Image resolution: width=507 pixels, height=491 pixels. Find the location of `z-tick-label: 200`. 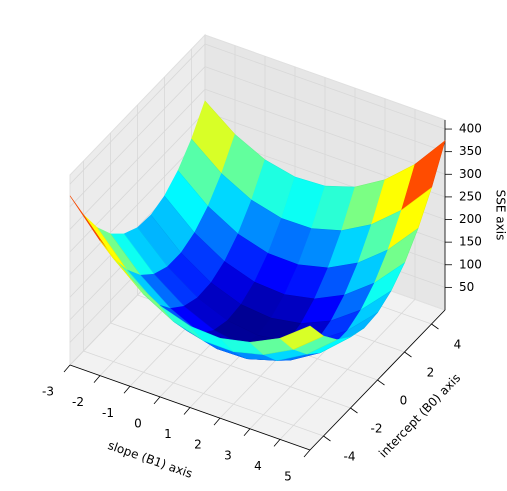

z-tick-label: 200 is located at coordinates (470, 219).